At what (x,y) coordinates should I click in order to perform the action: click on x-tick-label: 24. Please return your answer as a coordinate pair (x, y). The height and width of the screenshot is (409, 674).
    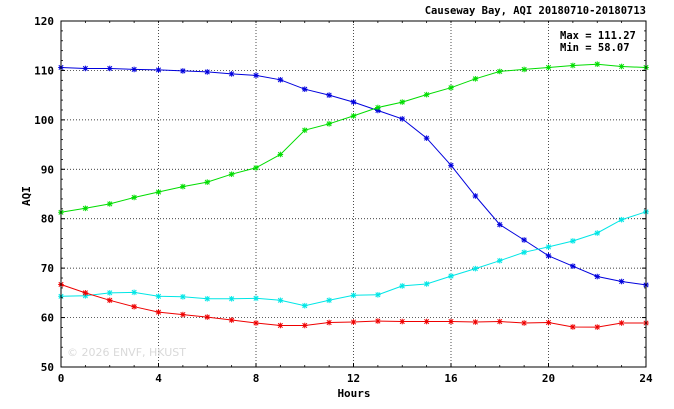
    Looking at the image, I should click on (646, 378).